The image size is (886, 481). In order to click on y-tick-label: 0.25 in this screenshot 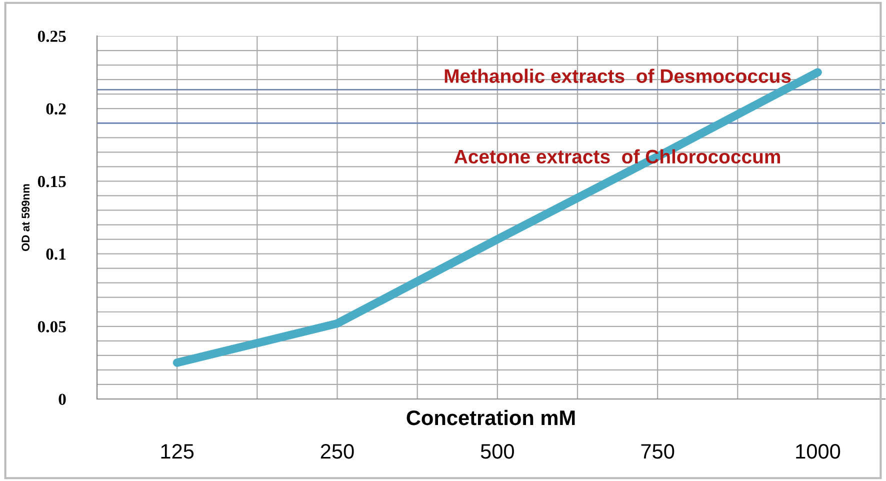, I will do `click(52, 36)`.